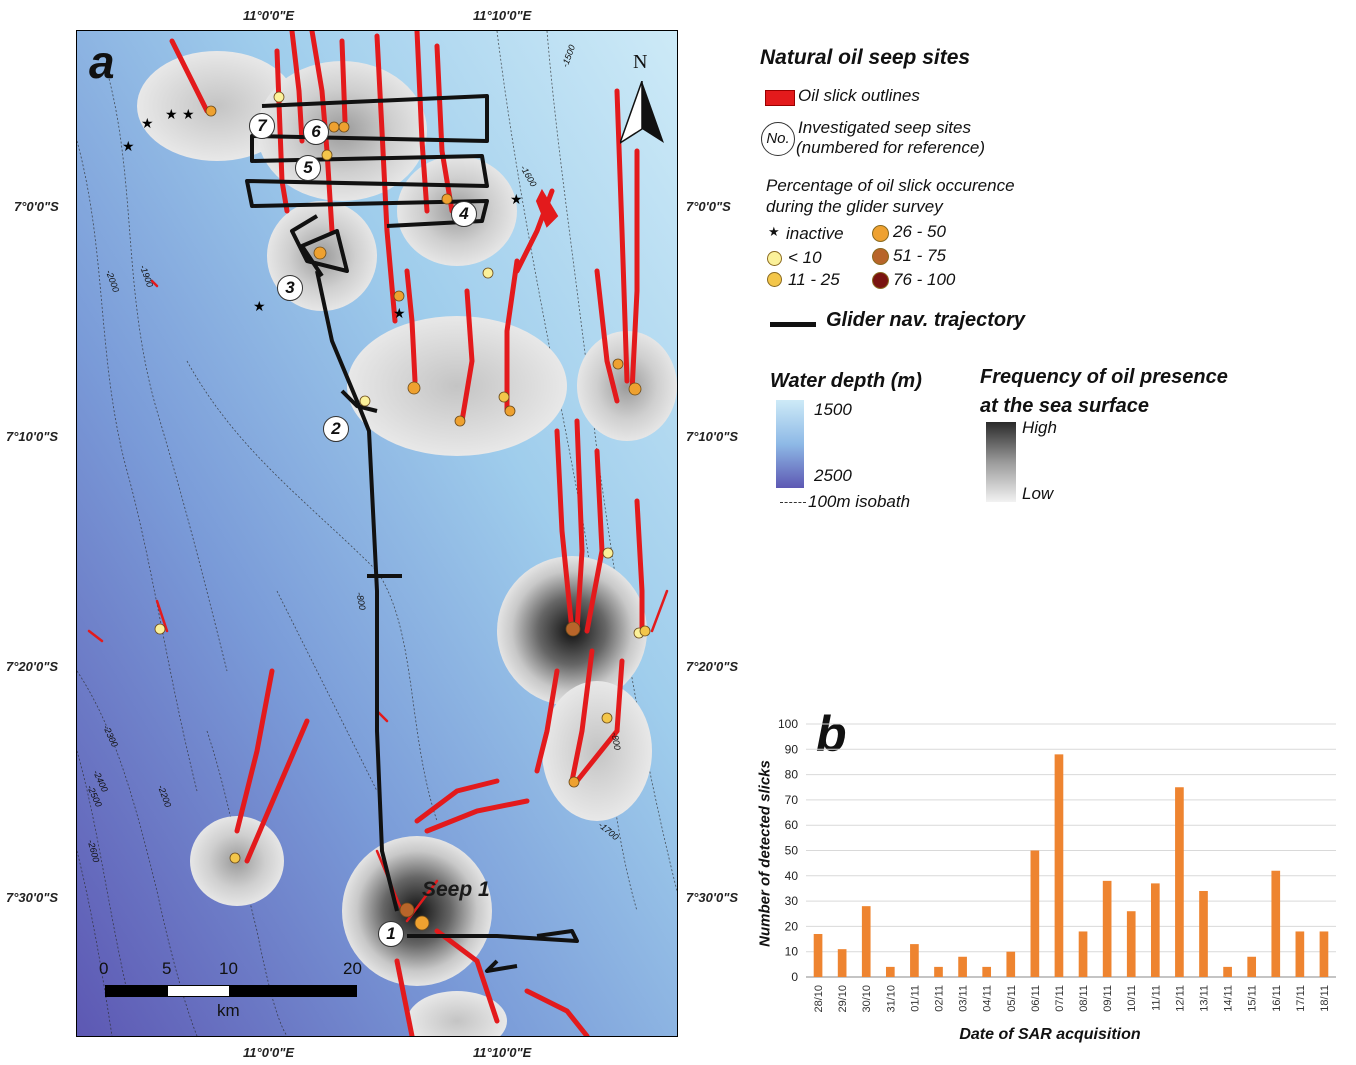  What do you see at coordinates (846, 381) in the screenshot?
I see `depth-title: Water depth (m)` at bounding box center [846, 381].